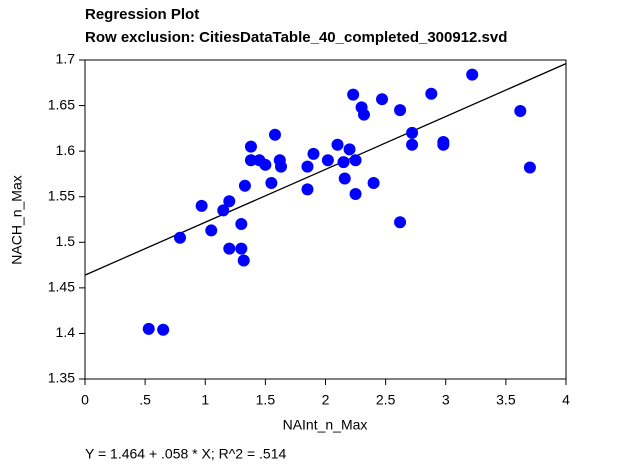 The image size is (622, 468). I want to click on y-tick-label: 1.7, so click(66, 59).